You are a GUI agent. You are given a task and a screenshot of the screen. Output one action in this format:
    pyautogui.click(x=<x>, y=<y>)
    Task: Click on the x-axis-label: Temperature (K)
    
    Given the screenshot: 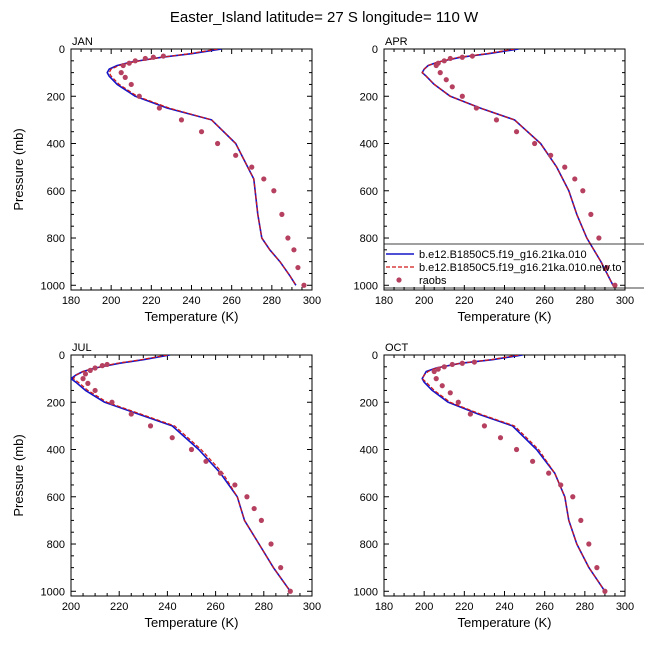 What is the action you would take?
    pyautogui.click(x=505, y=316)
    